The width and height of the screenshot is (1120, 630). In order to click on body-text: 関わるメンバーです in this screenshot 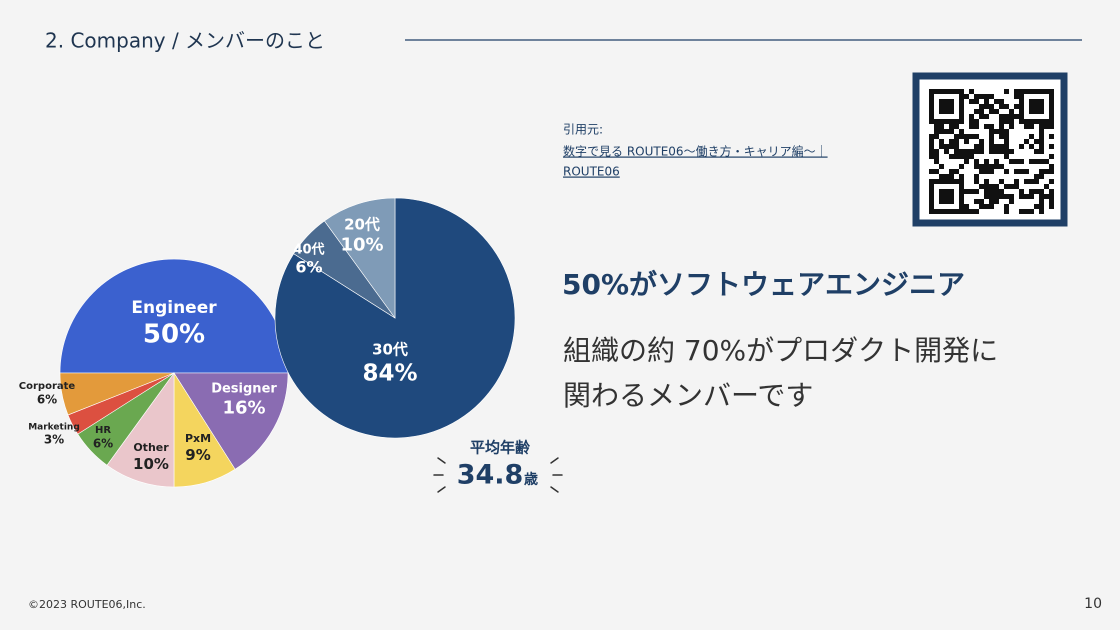, I will do `click(688, 395)`.